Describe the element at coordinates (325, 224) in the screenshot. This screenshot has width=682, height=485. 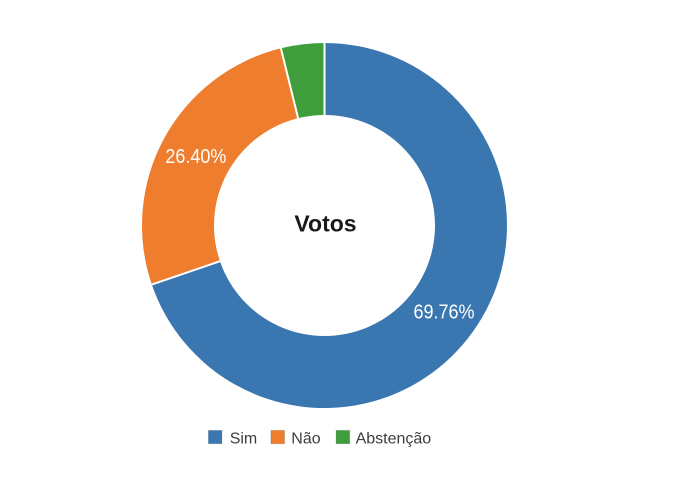
I see `svg-text: Votos` at that location.